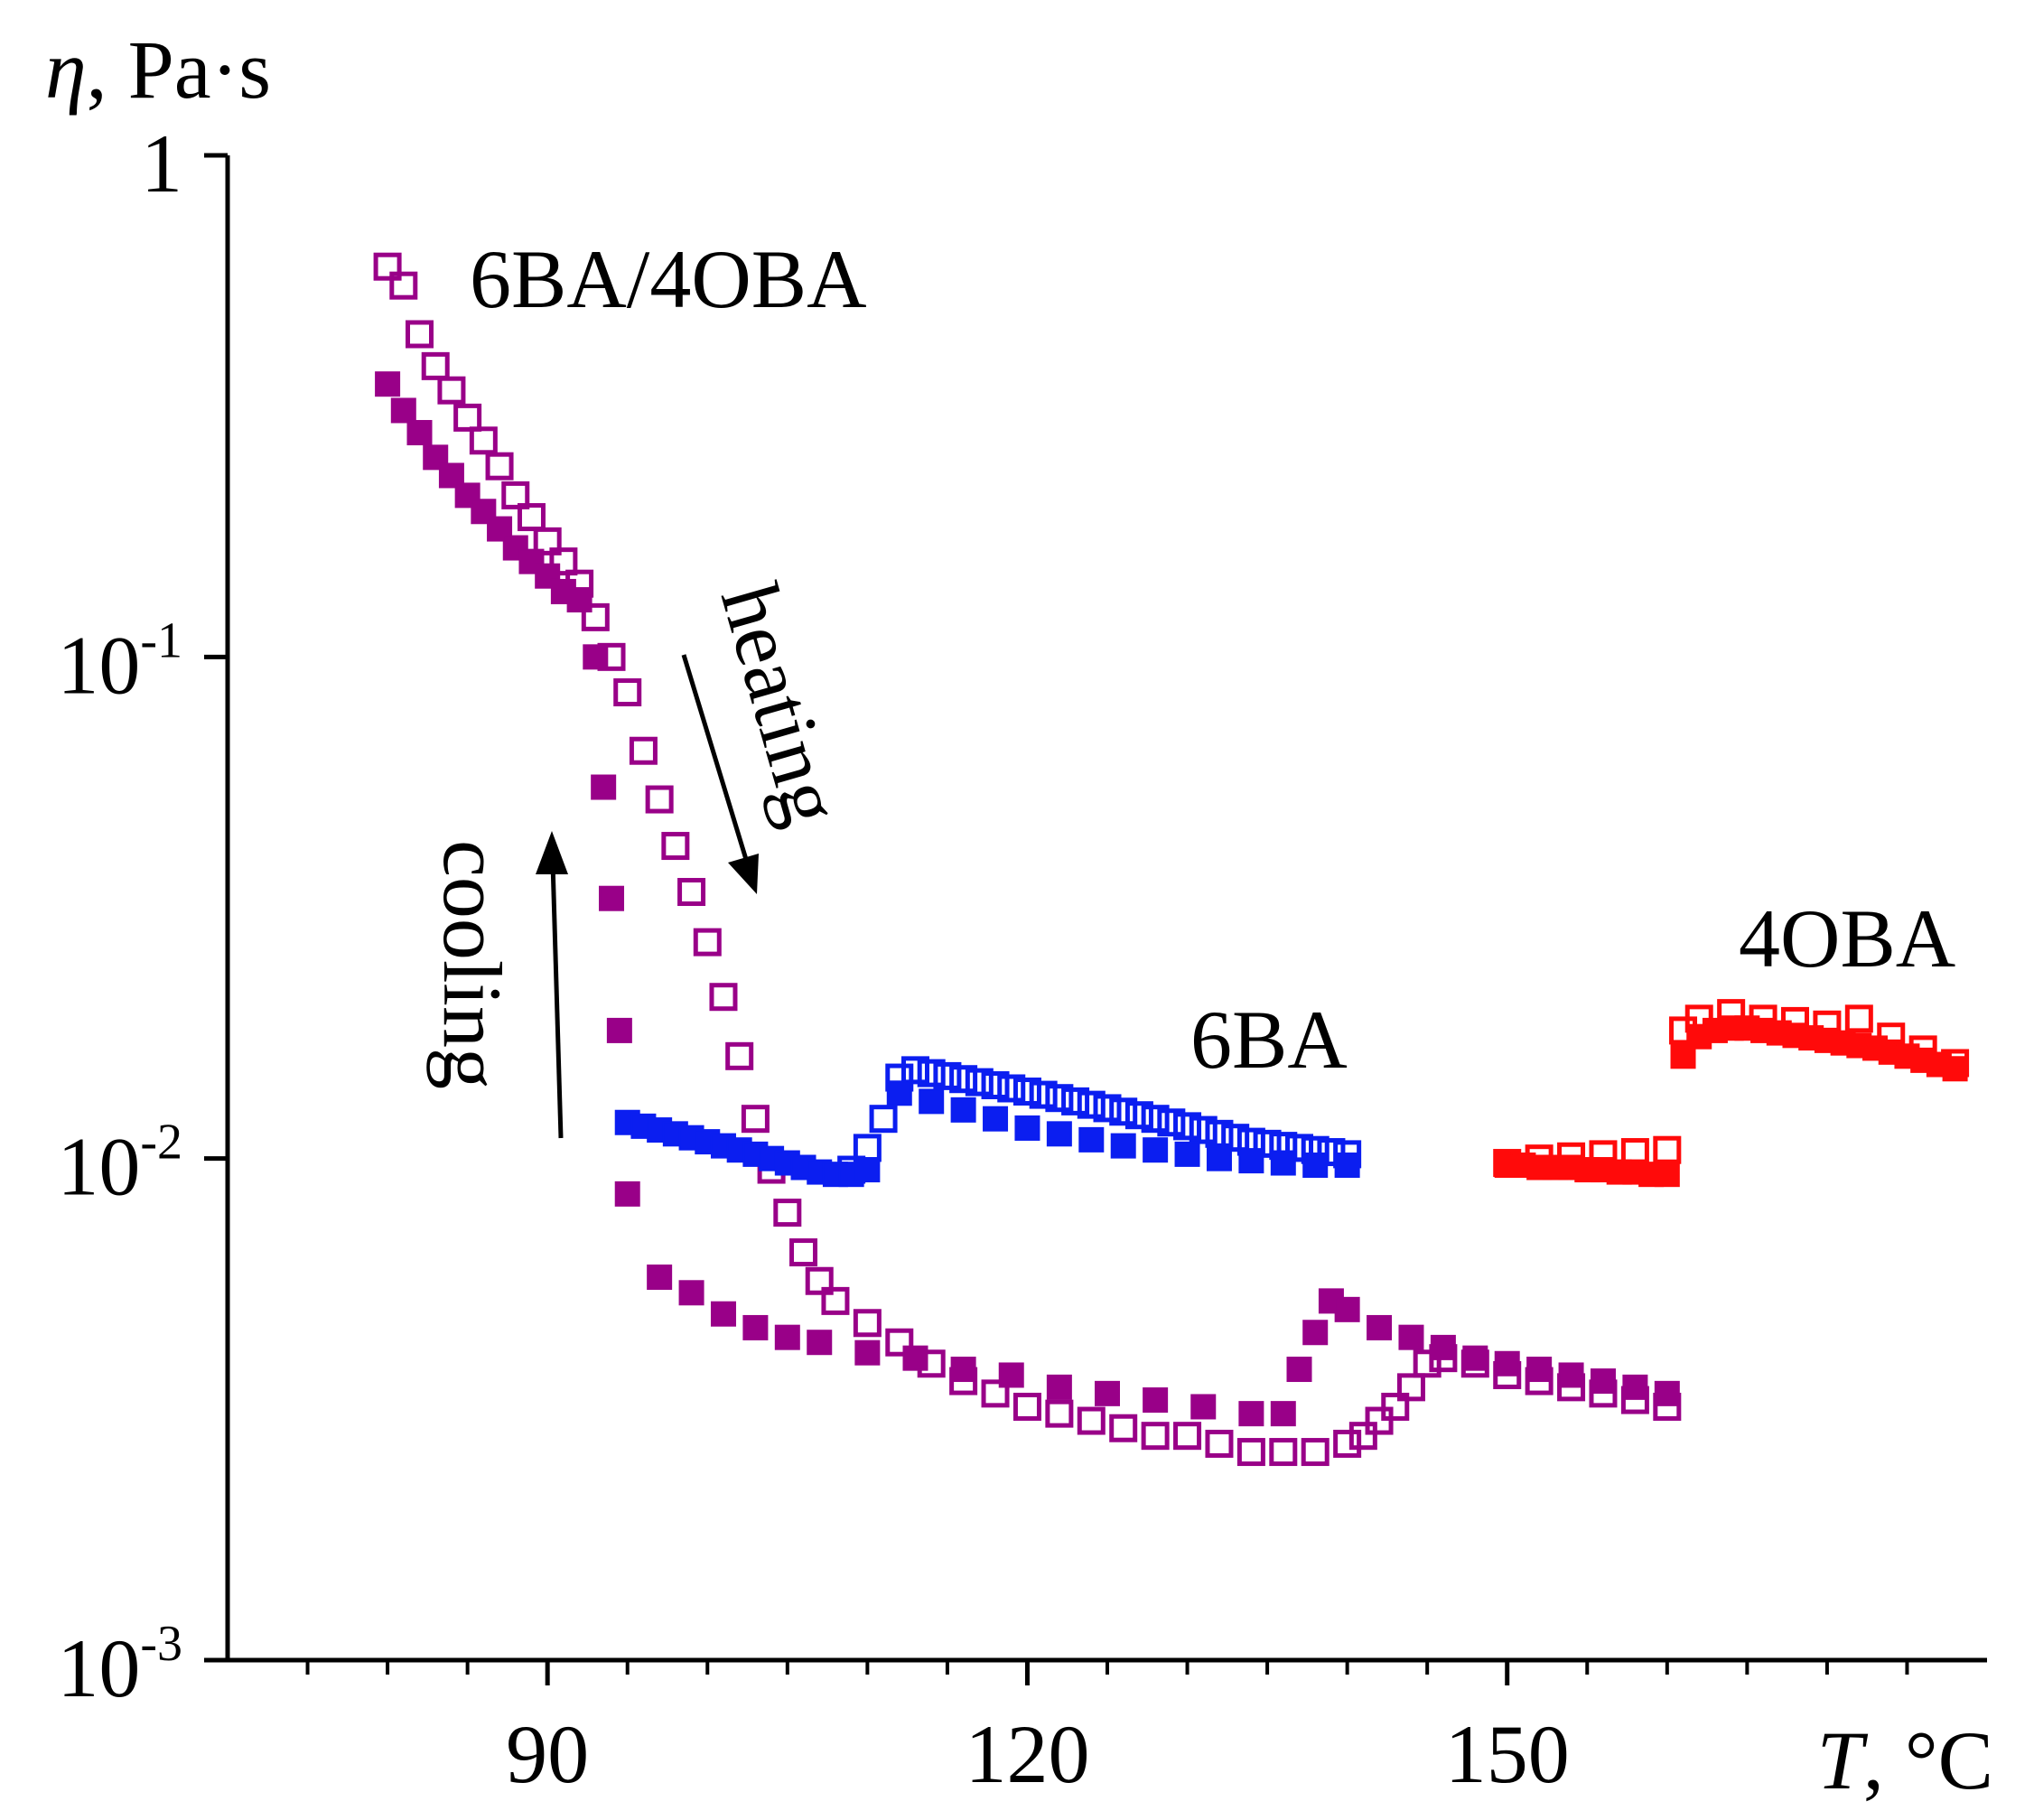 This screenshot has width=2034, height=1820. What do you see at coordinates (552, 852) in the screenshot?
I see `cooling-arrow-head` at bounding box center [552, 852].